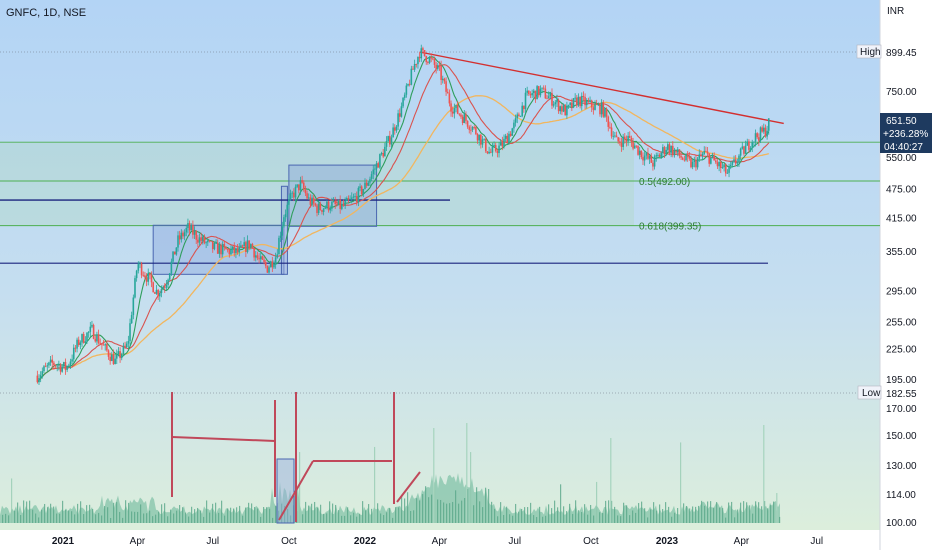 Image resolution: width=932 pixels, height=550 pixels. What do you see at coordinates (905, 134) in the screenshot?
I see `change-percent: +236.28%` at bounding box center [905, 134].